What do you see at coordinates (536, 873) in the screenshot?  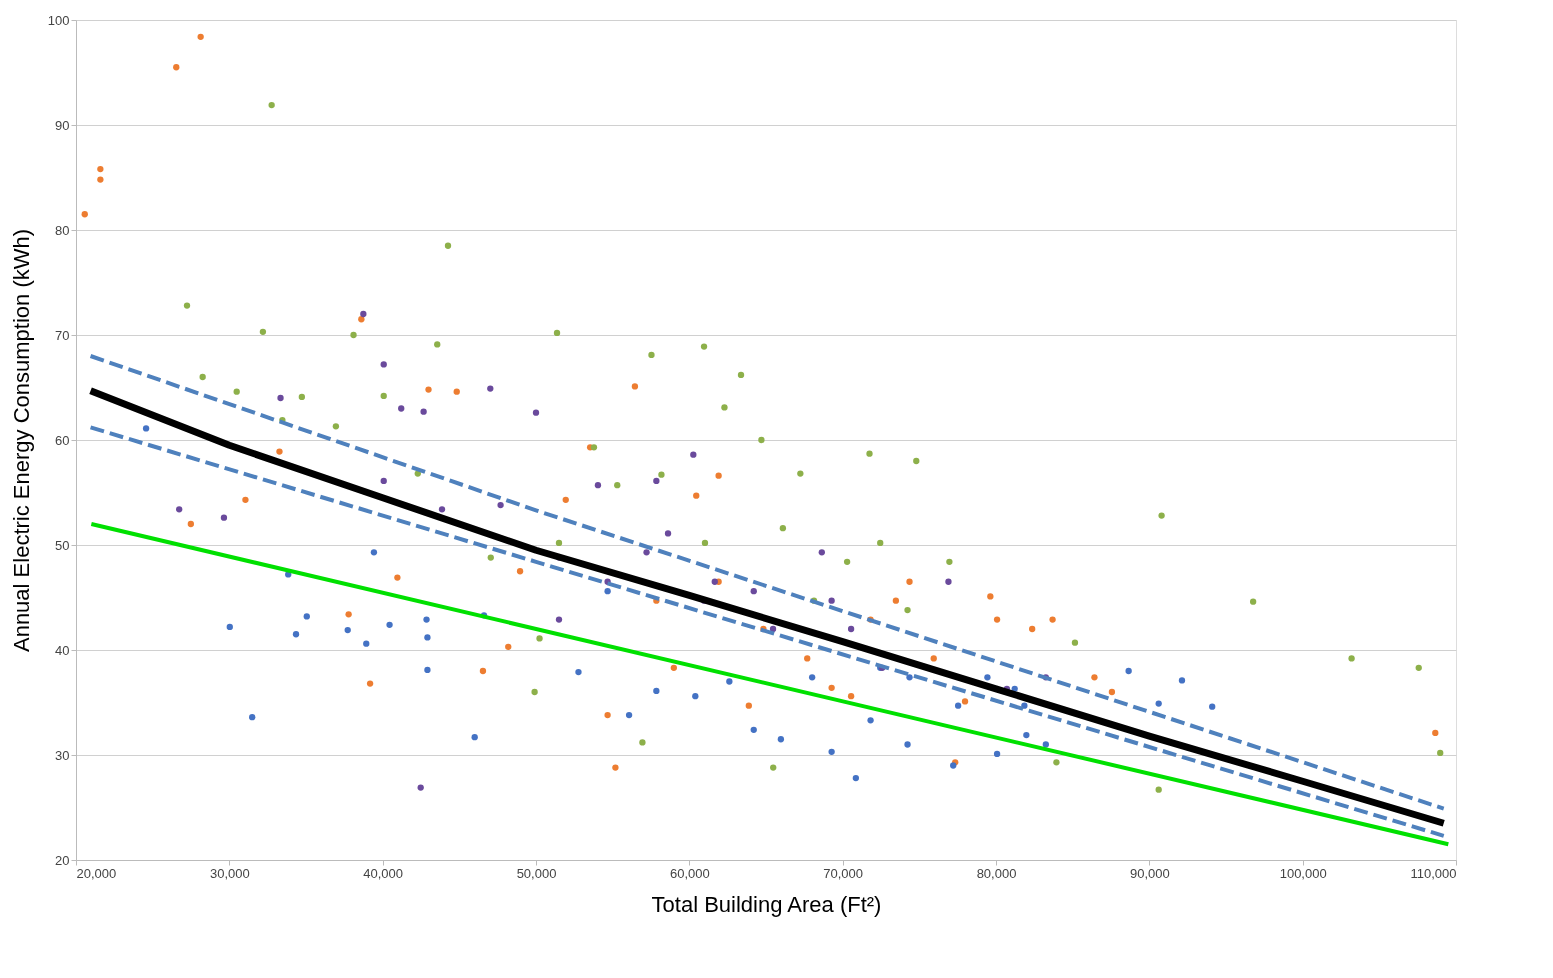 I see `x-tick-label: 50,000` at bounding box center [536, 873].